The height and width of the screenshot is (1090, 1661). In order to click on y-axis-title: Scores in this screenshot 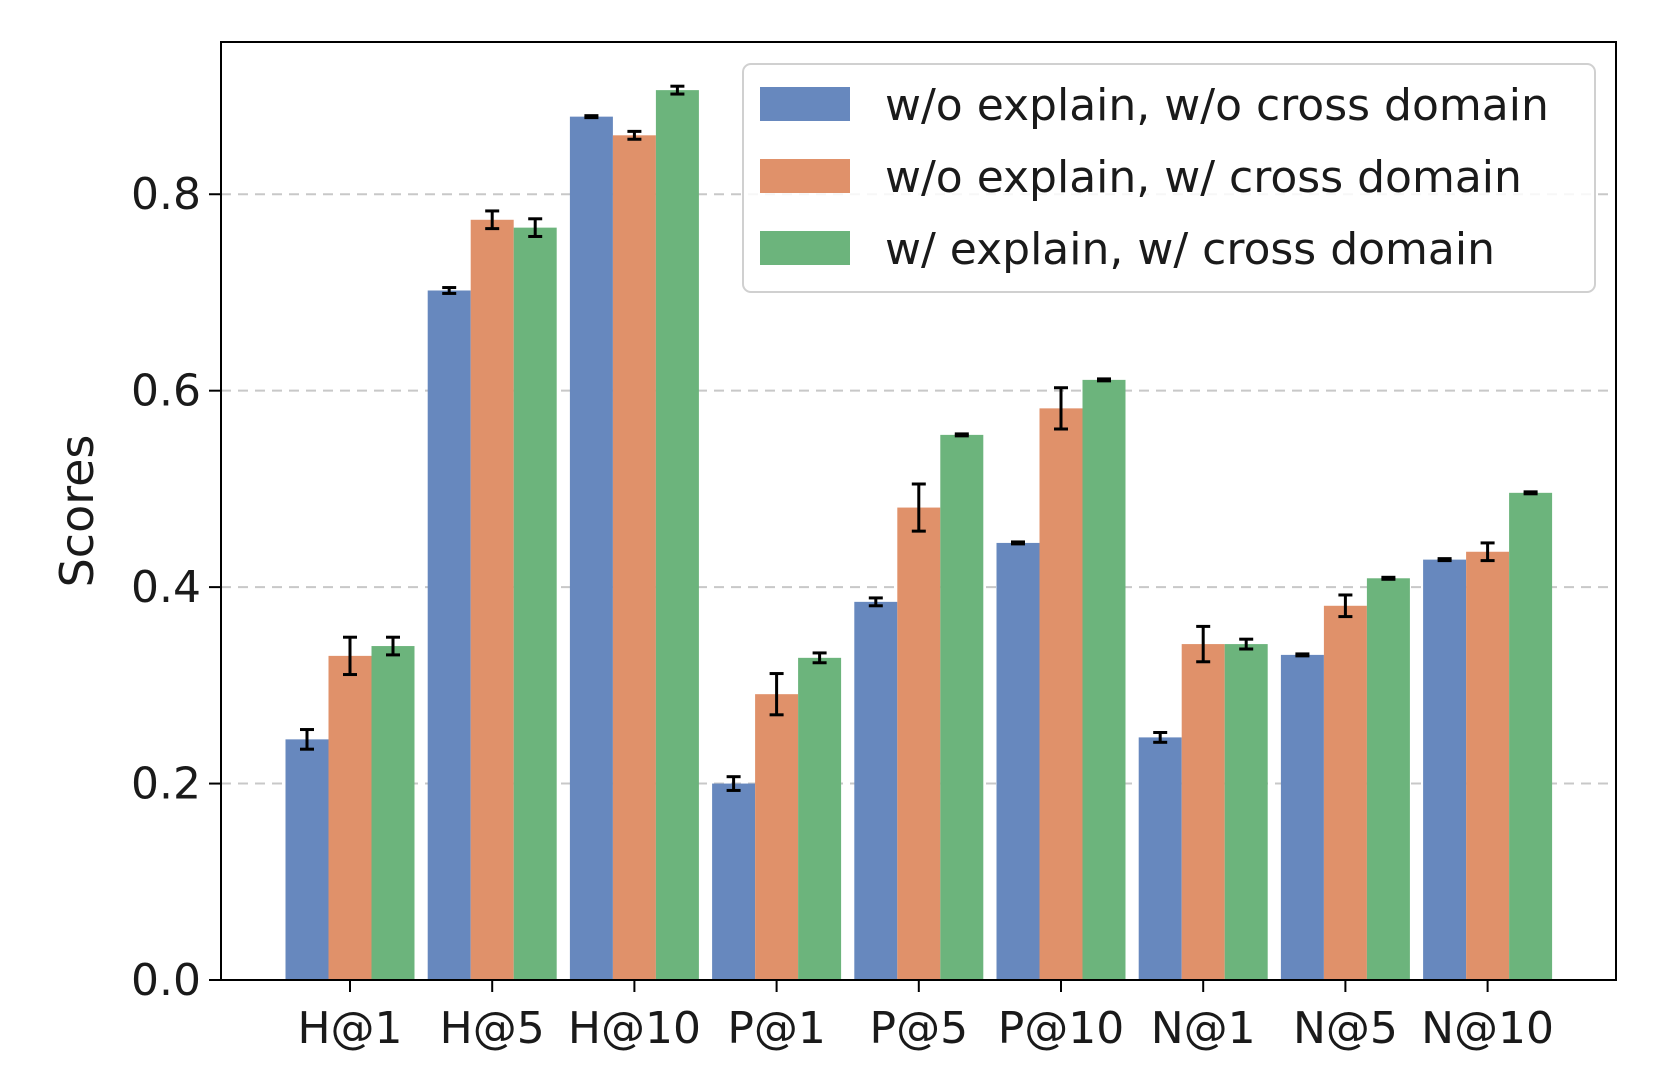, I will do `click(77, 511)`.